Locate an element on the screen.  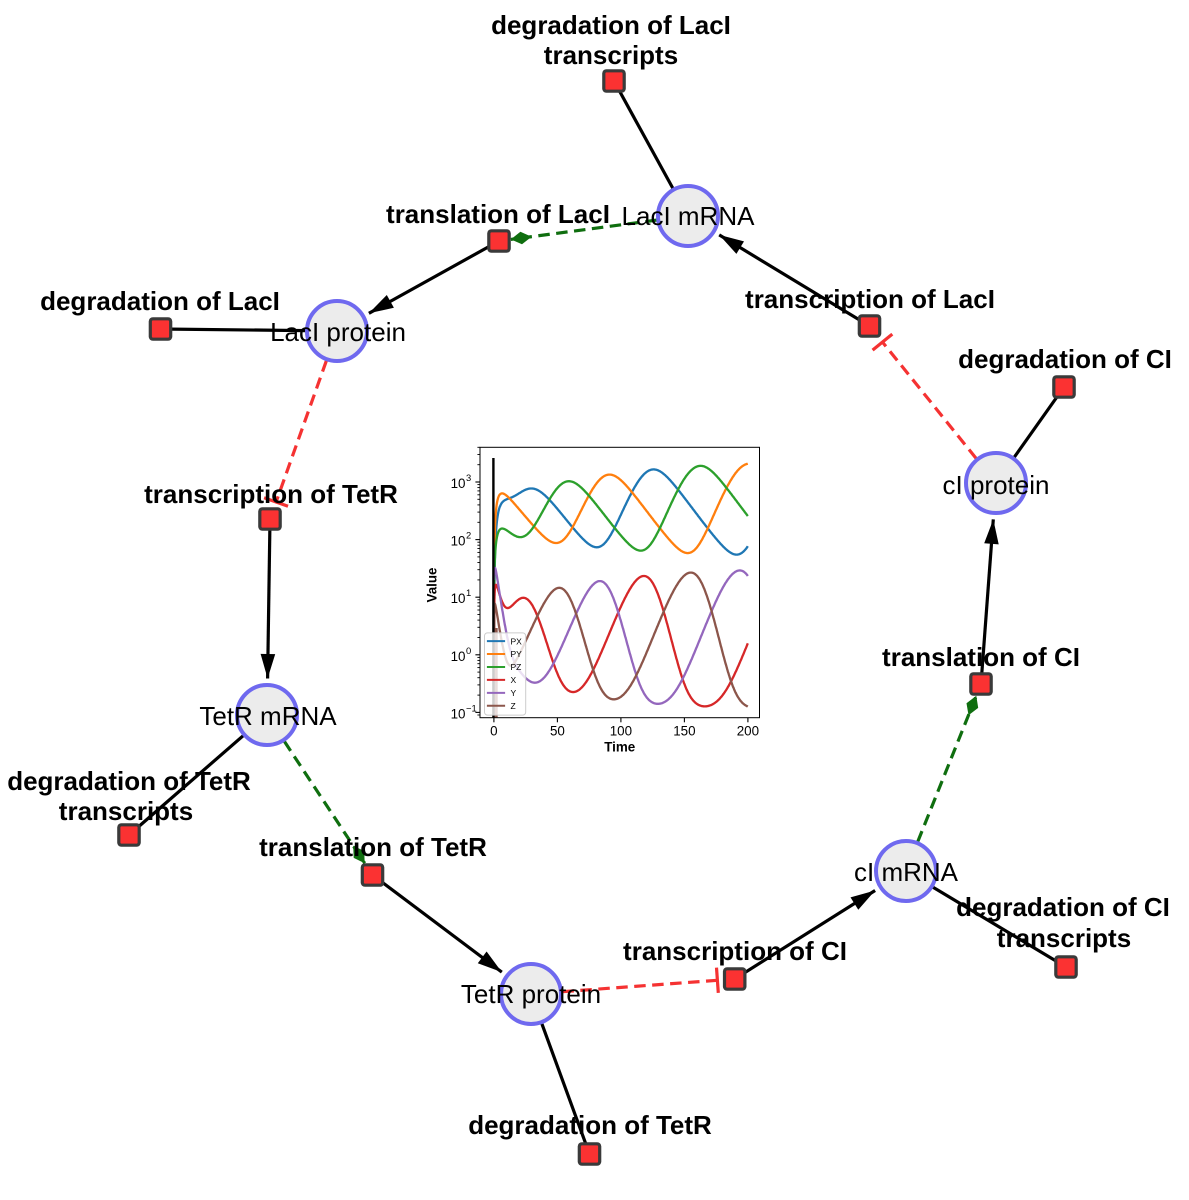
svg-text: cI mRNA is located at coordinates (906, 872).